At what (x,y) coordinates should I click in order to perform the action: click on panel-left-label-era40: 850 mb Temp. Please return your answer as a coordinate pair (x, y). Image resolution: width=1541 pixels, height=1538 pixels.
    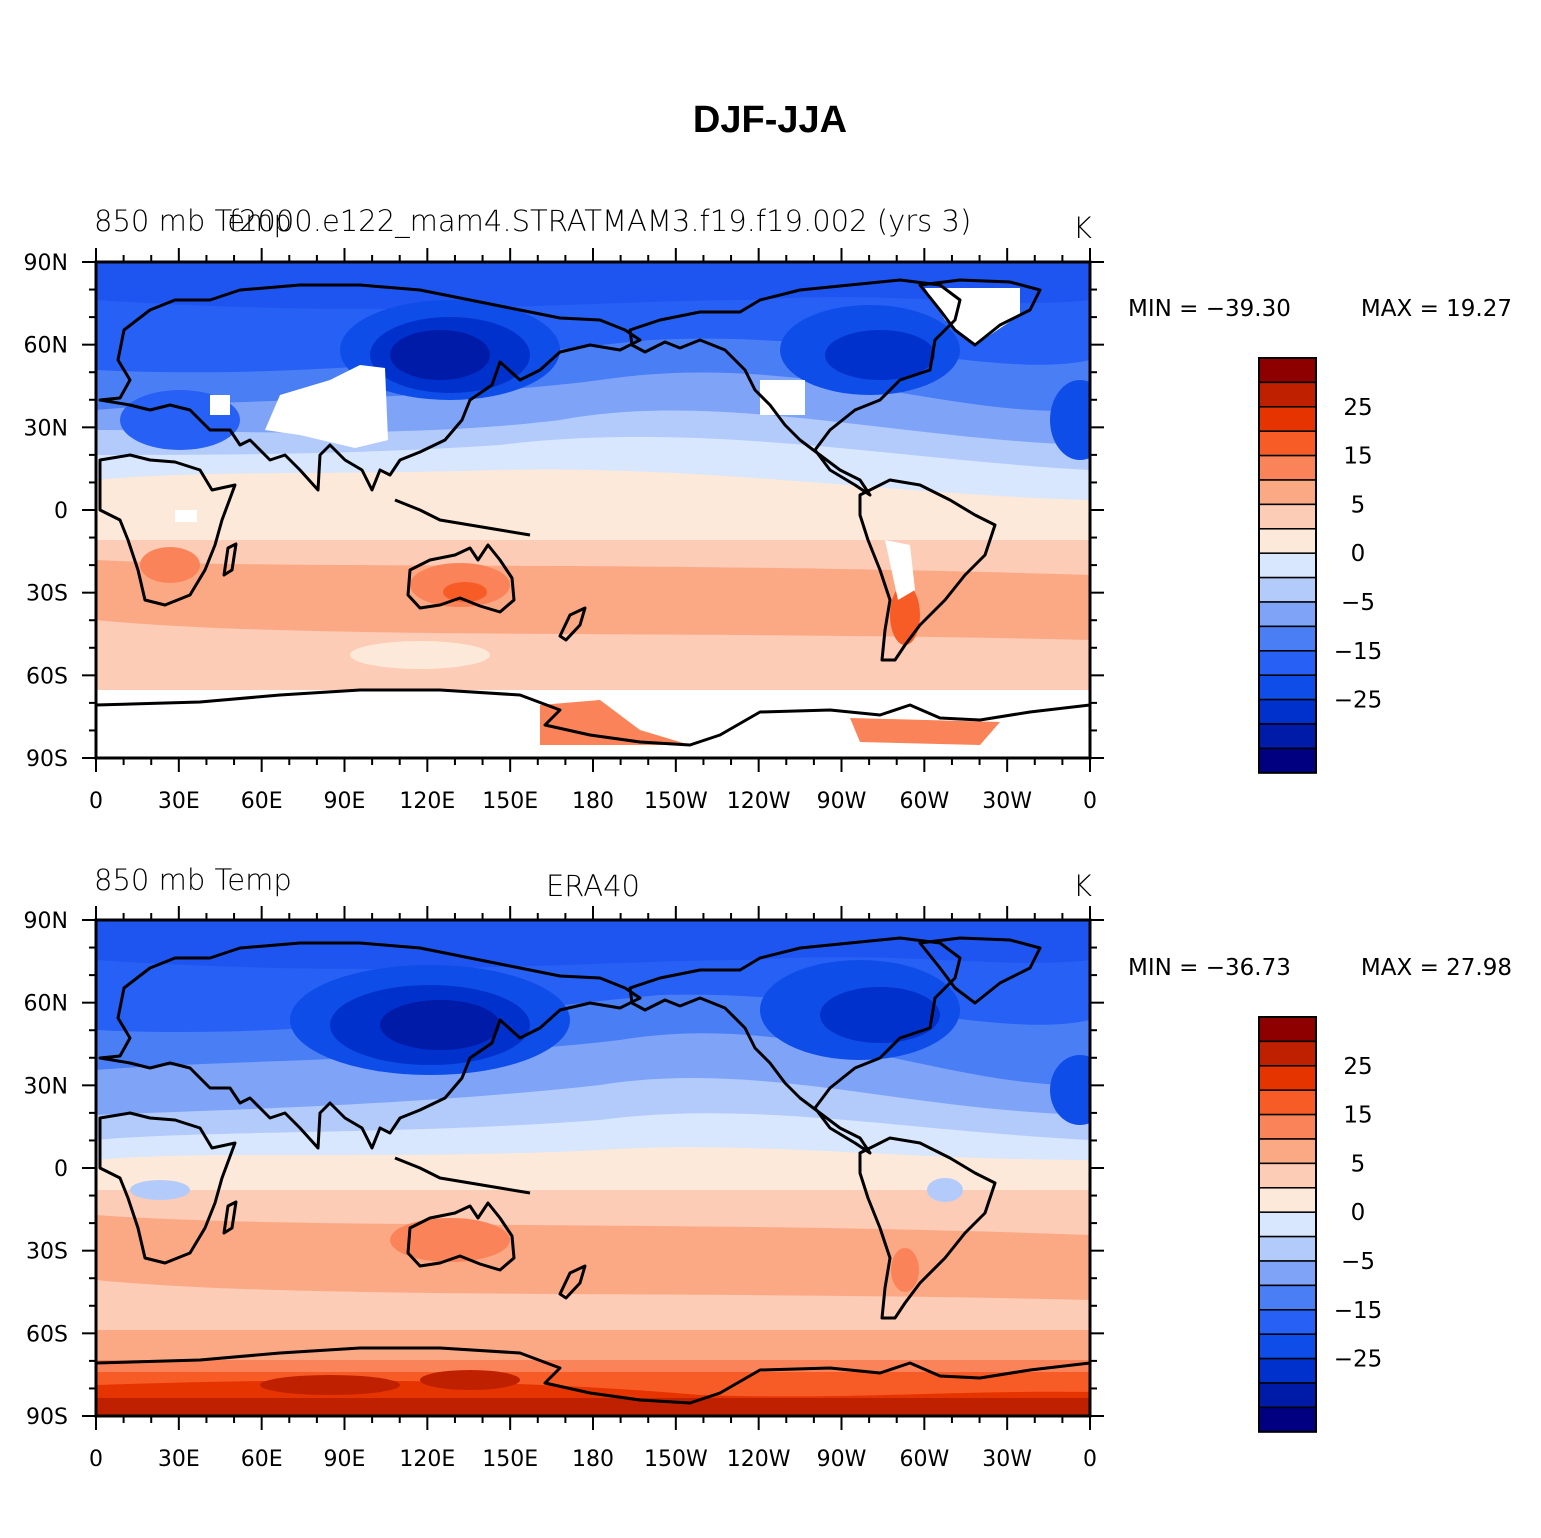
    Looking at the image, I should click on (193, 880).